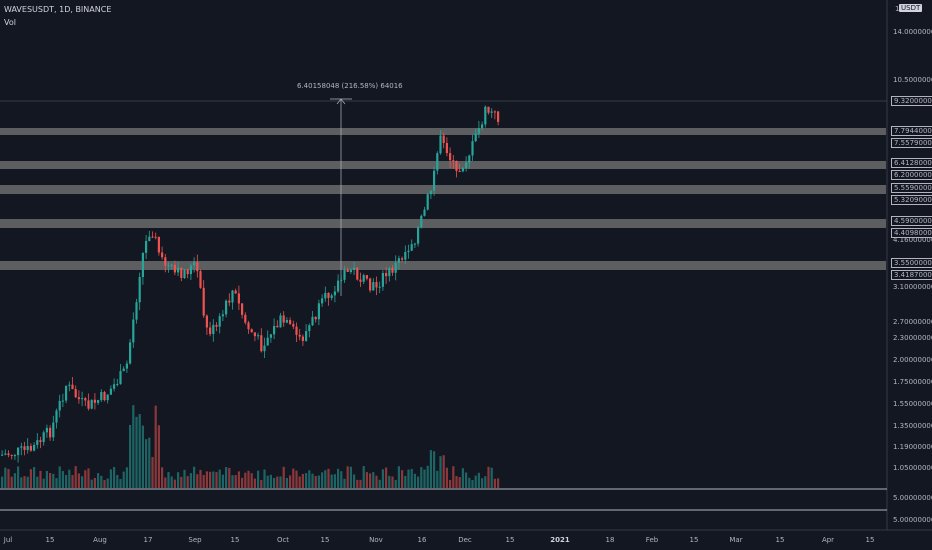 The width and height of the screenshot is (932, 550). Describe the element at coordinates (911, 233) in the screenshot. I see `price-level-label: 4.40980000` at that location.